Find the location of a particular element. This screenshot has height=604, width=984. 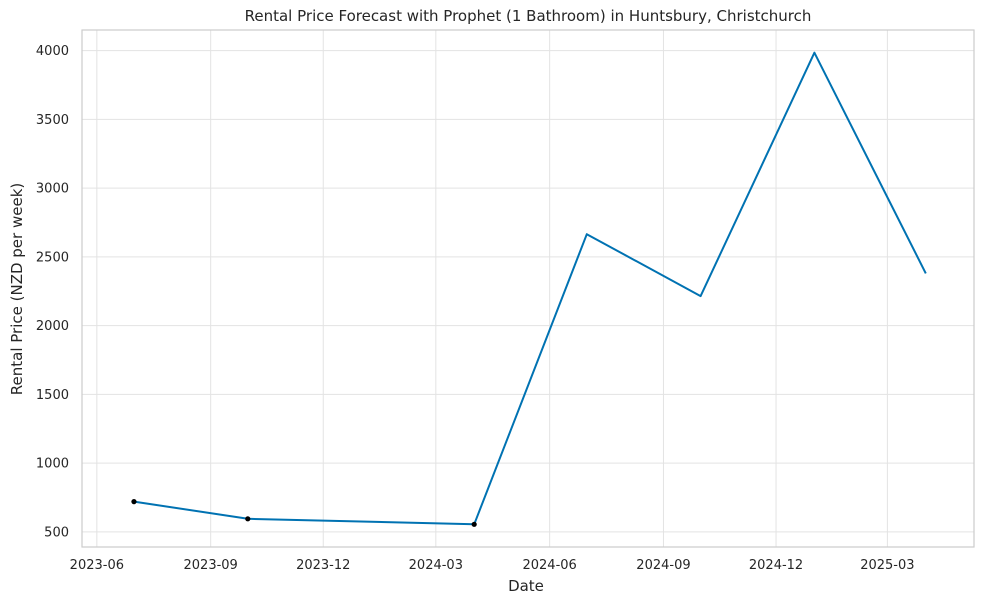

y-tick-label: 4000 is located at coordinates (52, 51).